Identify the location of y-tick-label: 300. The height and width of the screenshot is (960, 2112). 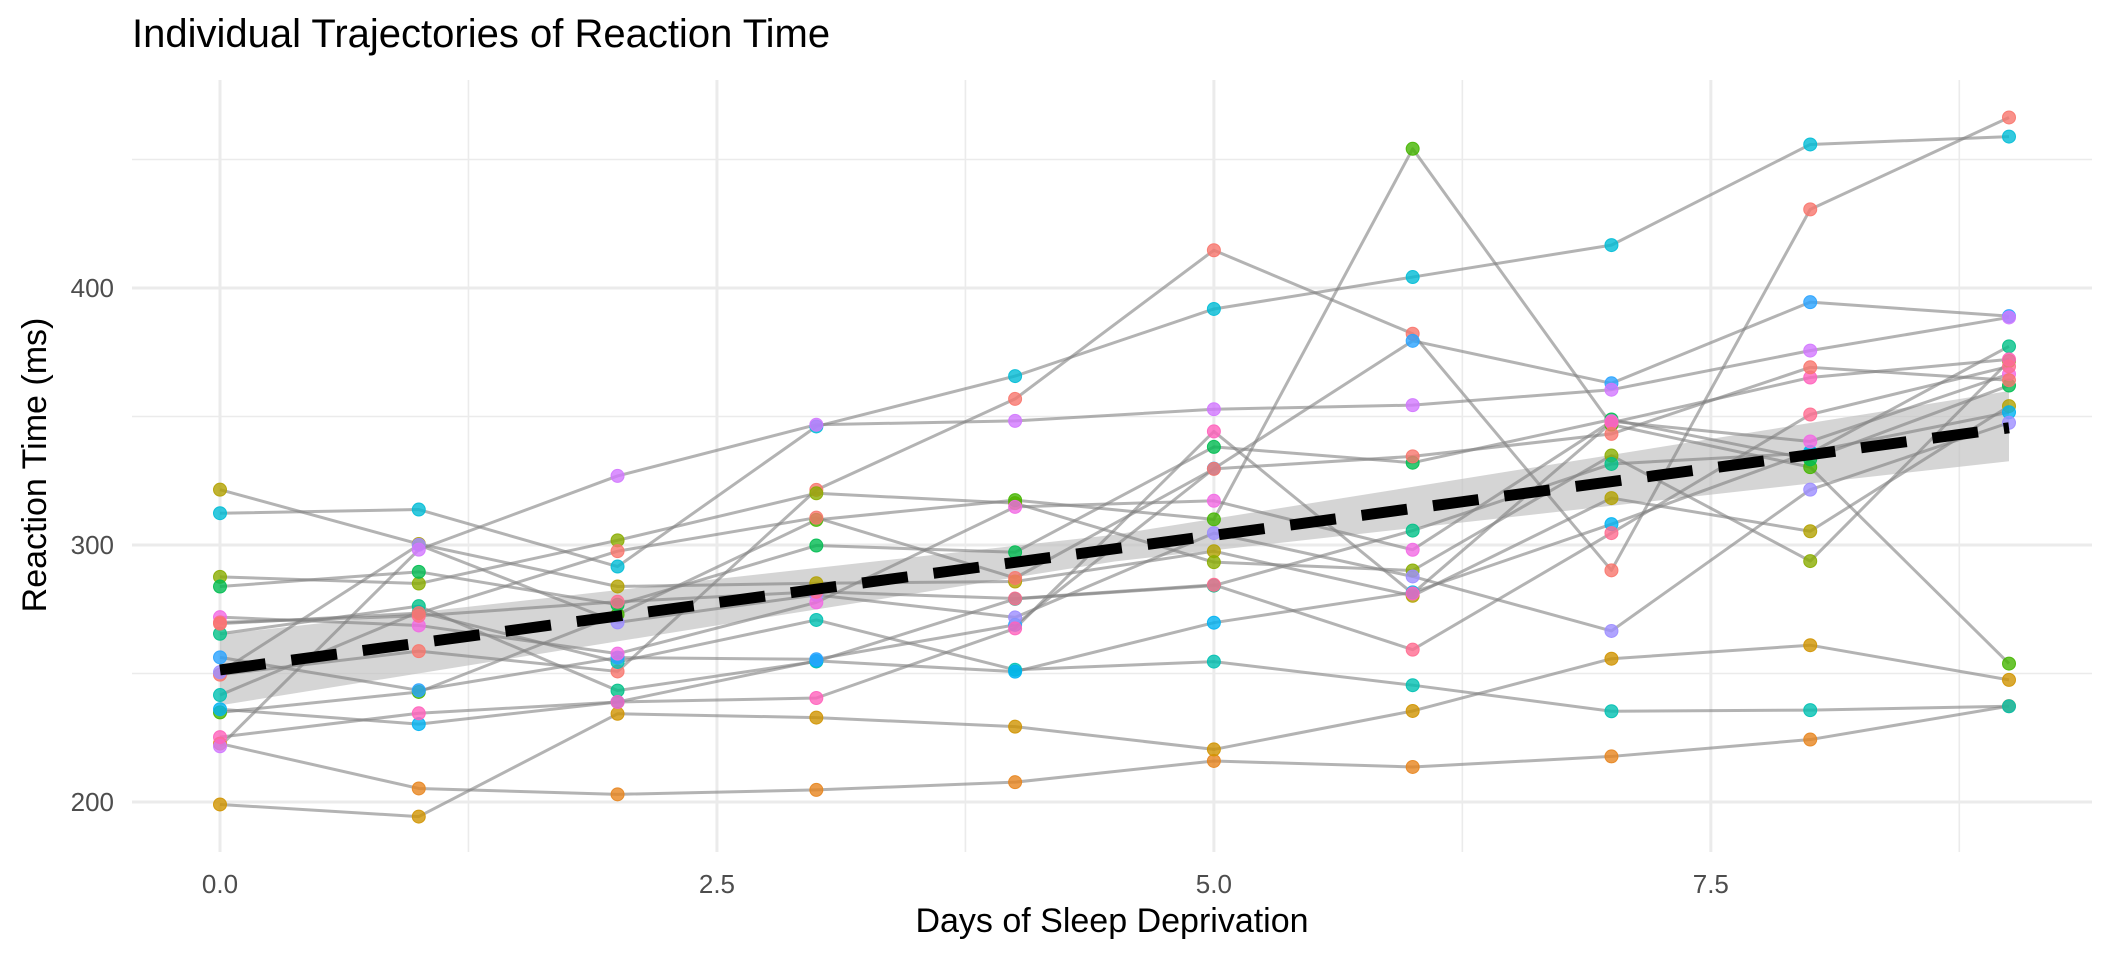
(92, 545).